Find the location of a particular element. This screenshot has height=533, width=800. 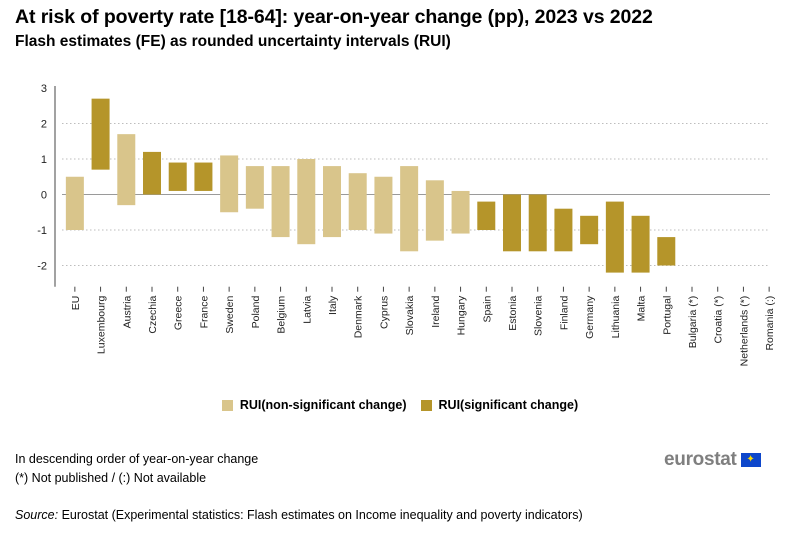

x-tick-label: Romania (:) is located at coordinates (770, 323).